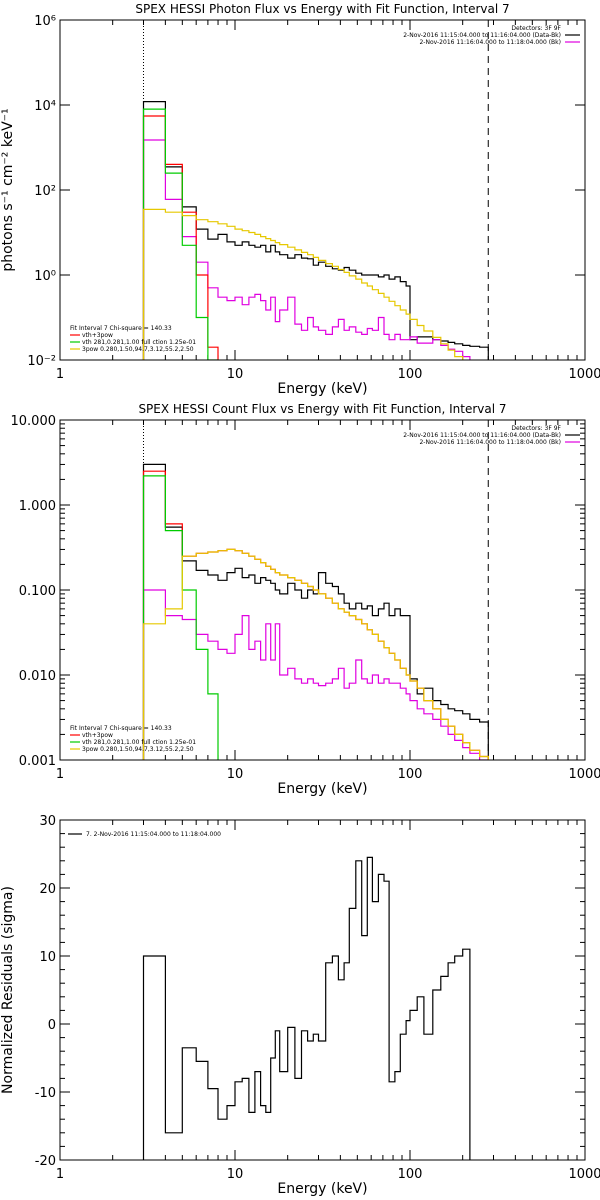 Image resolution: width=600 pixels, height=1200 pixels. I want to click on y-tick-label: 0.010, so click(37, 676).